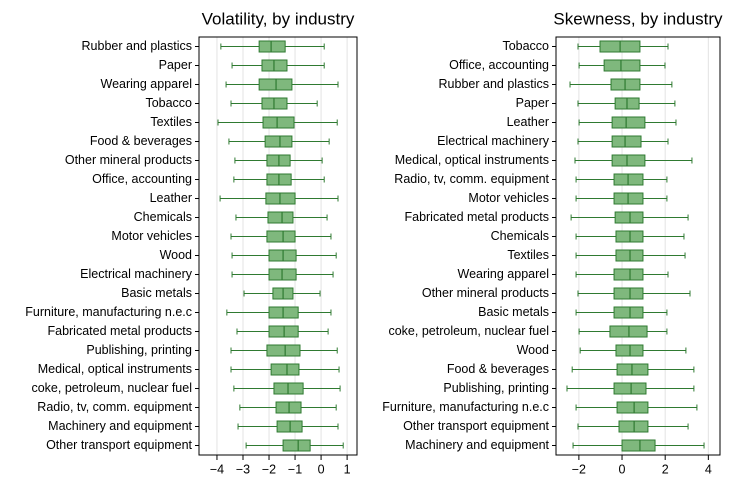 This screenshot has height=478, width=734. What do you see at coordinates (638, 18) in the screenshot?
I see `chart-title: Skewness, by industry` at bounding box center [638, 18].